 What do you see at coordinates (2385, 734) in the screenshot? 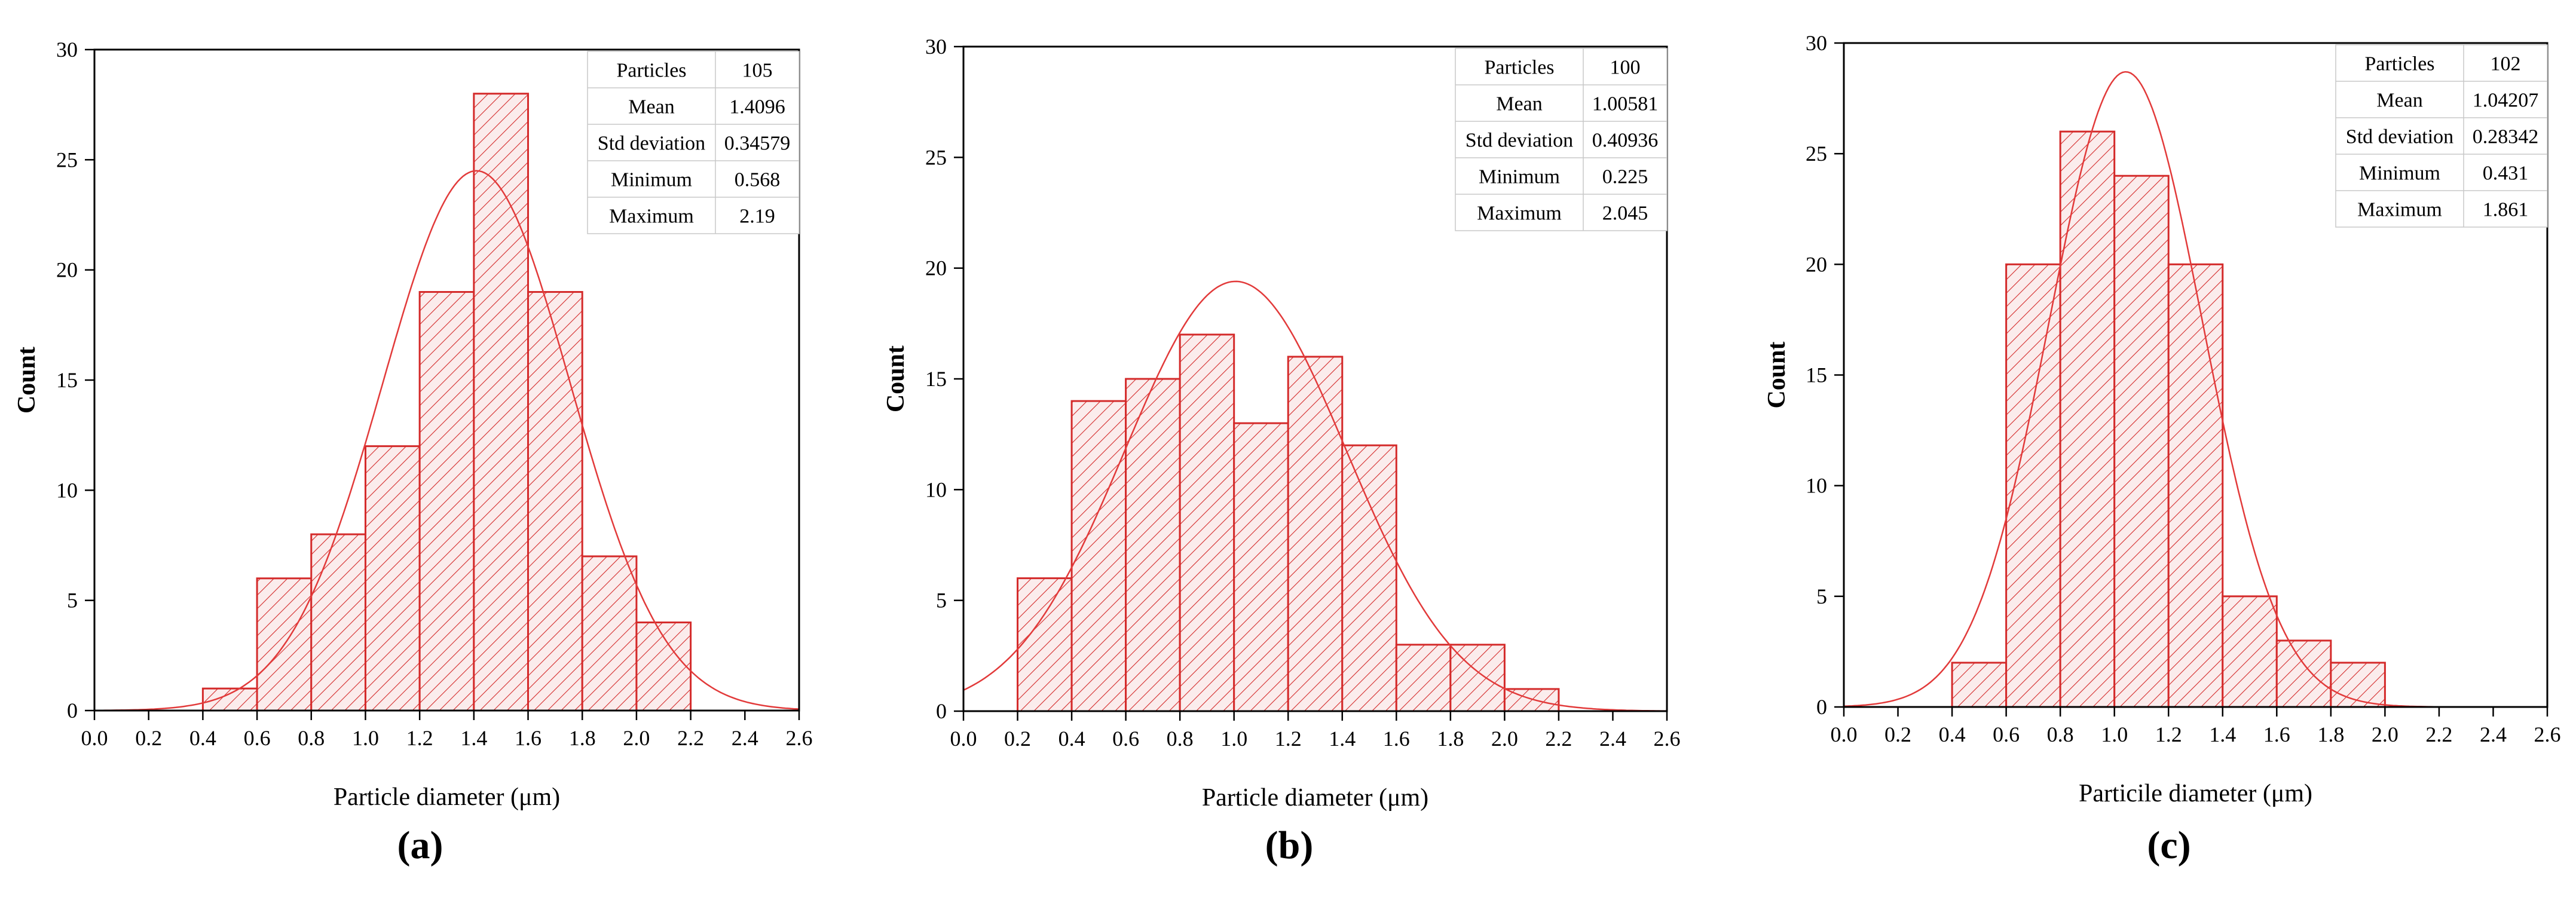
I see `x-tick-label: 2.0` at bounding box center [2385, 734].